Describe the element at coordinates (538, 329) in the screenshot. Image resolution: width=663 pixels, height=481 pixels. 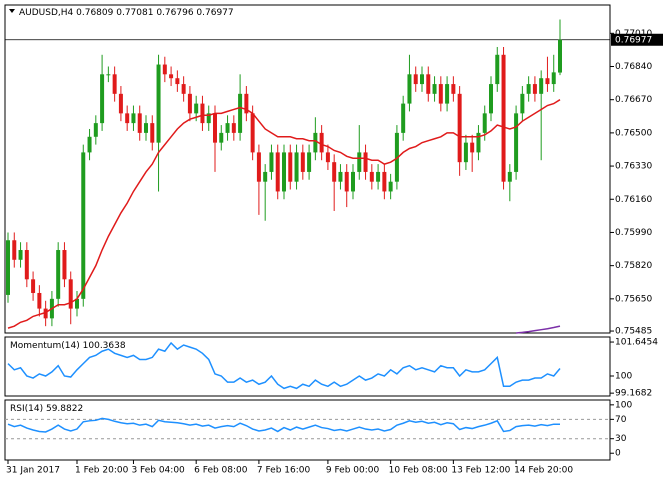
I see `moving-average` at that location.